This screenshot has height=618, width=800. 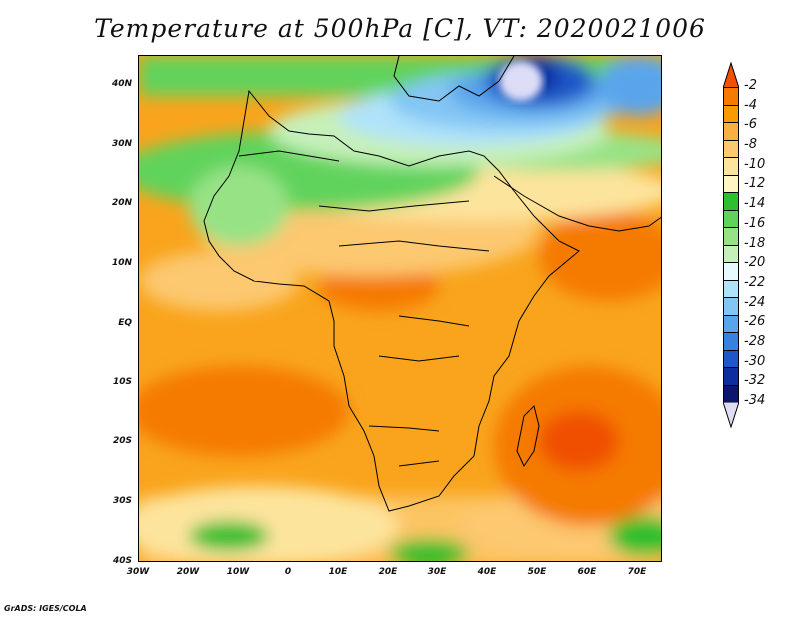 I want to click on arabia-coast, so click(x=577, y=203).